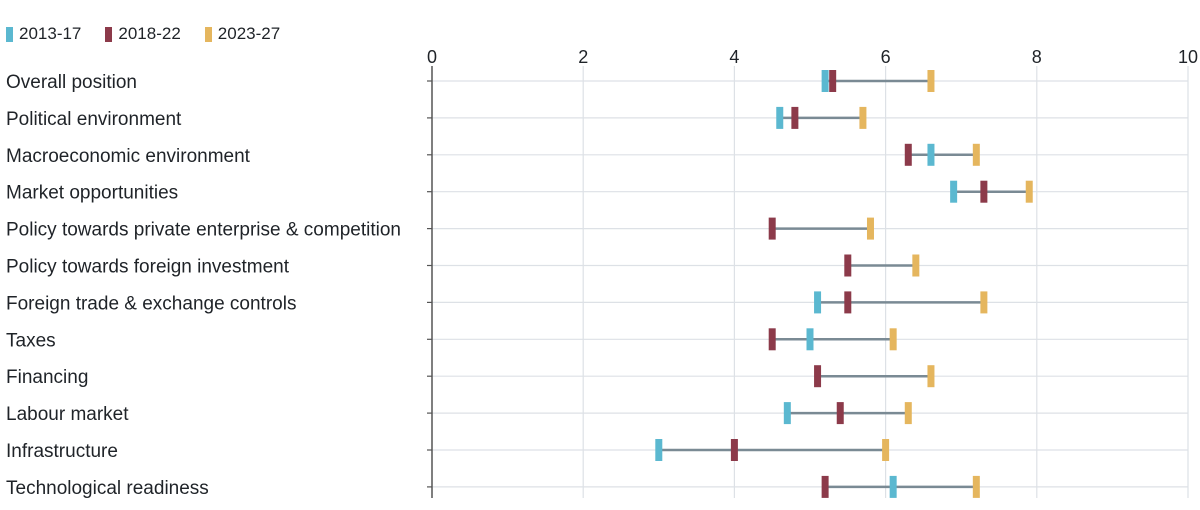  I want to click on category-label: Foreign trade & exchange controls, so click(151, 303).